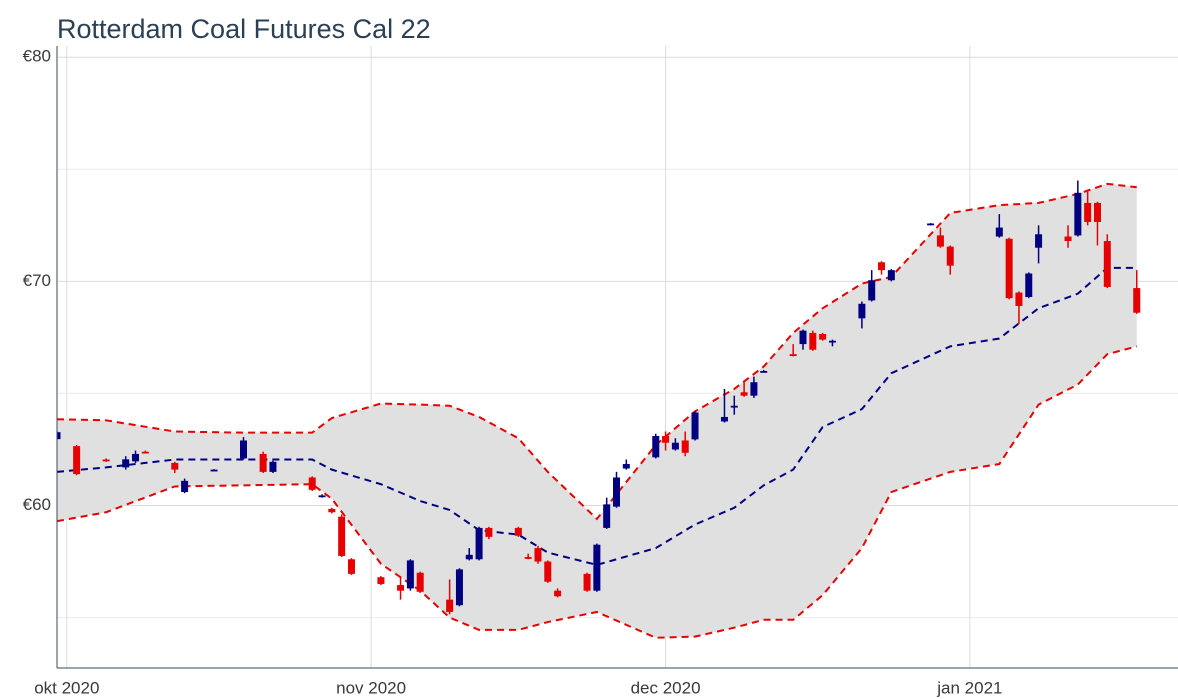  Describe the element at coordinates (666, 687) in the screenshot. I see `x-tick-label: dec 2020` at that location.